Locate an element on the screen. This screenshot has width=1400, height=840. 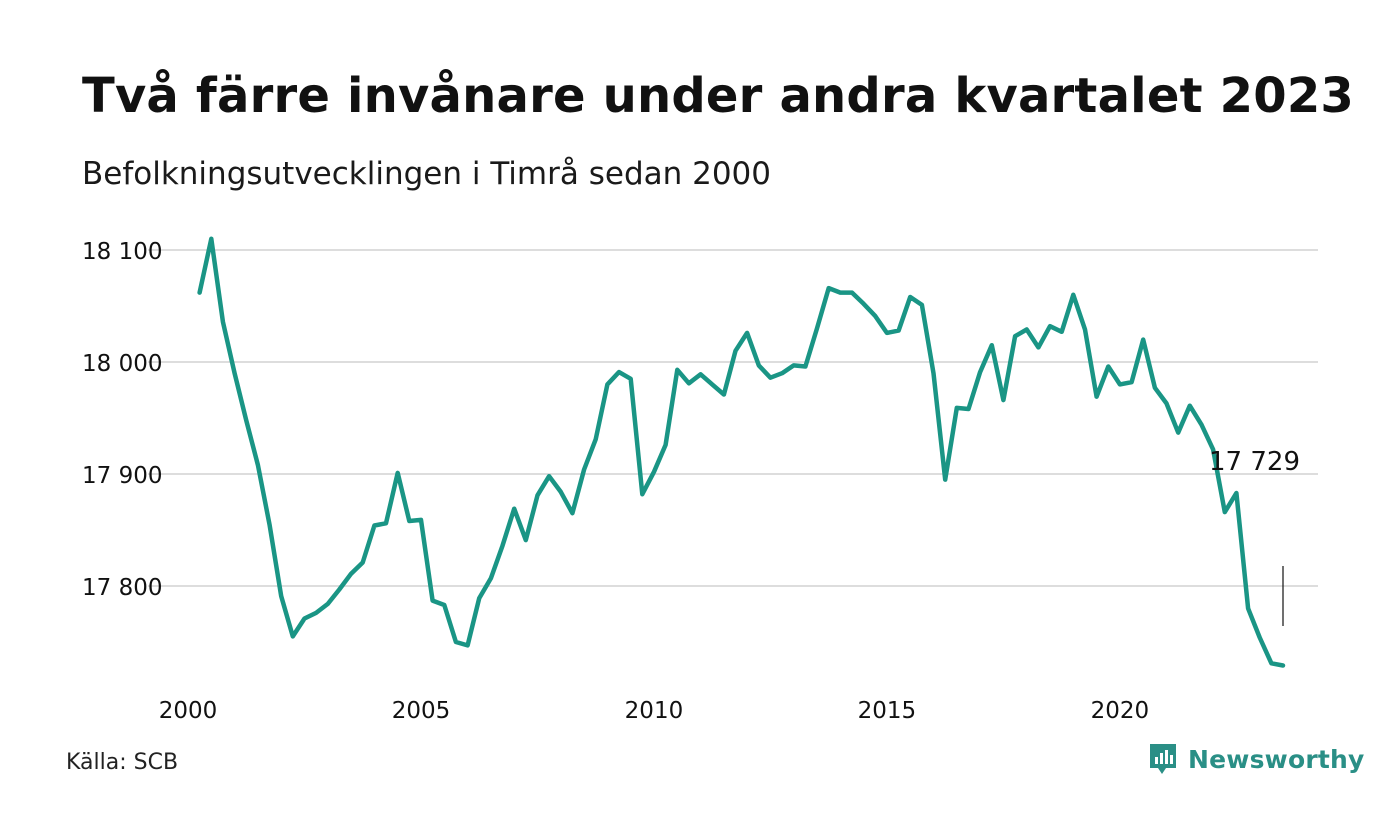
y-tick-label: 17 900 is located at coordinates (122, 476).